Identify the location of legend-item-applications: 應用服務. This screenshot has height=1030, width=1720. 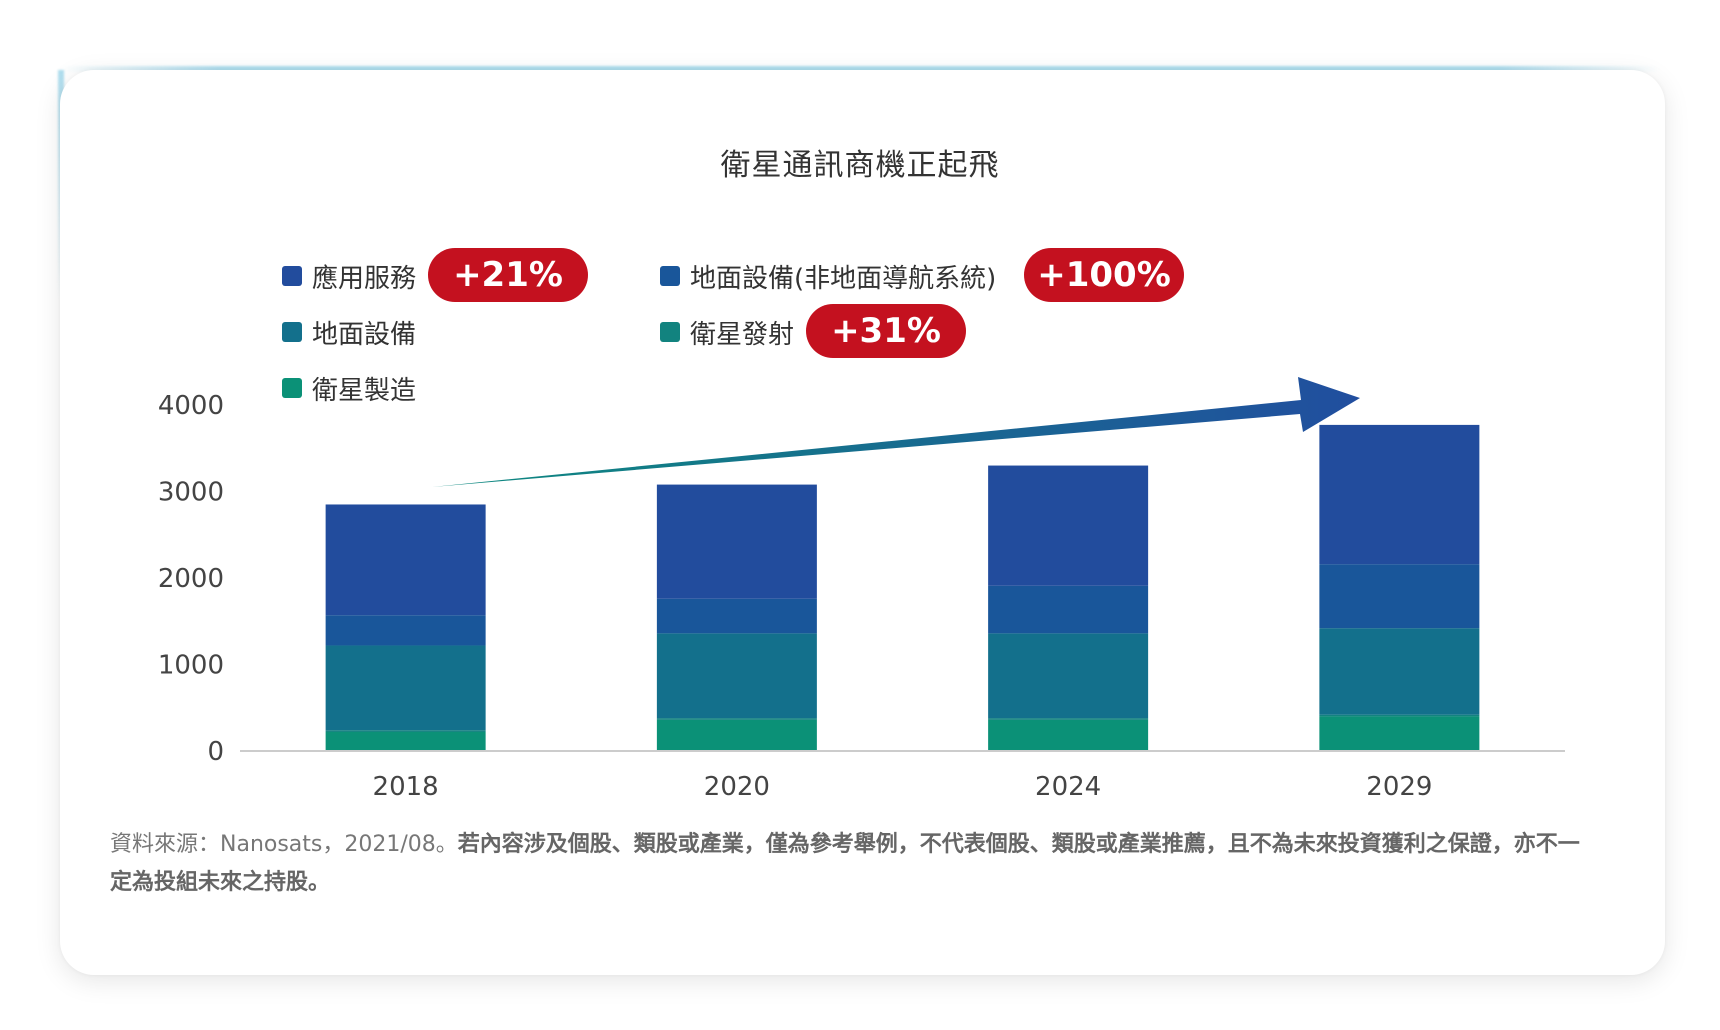
(349, 276).